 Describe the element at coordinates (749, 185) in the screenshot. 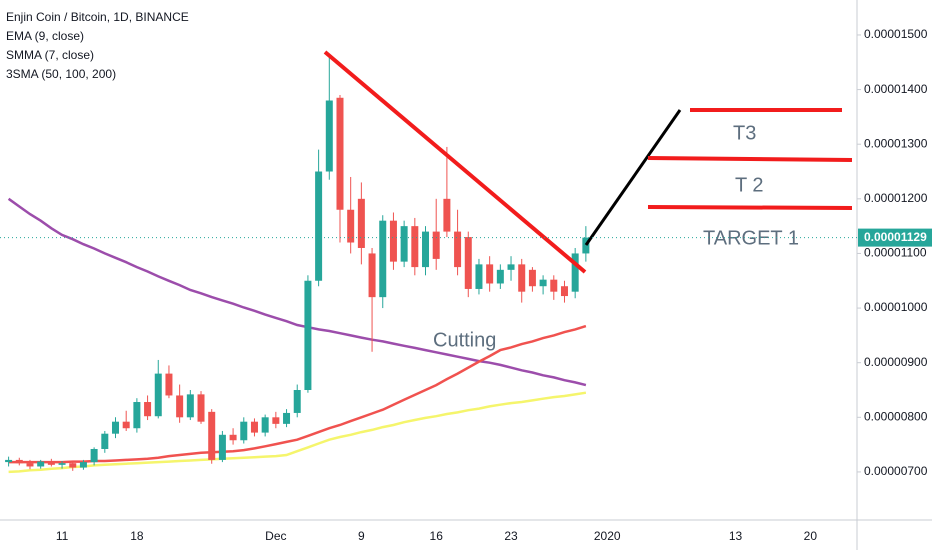

I see `annotation: T 2` at that location.